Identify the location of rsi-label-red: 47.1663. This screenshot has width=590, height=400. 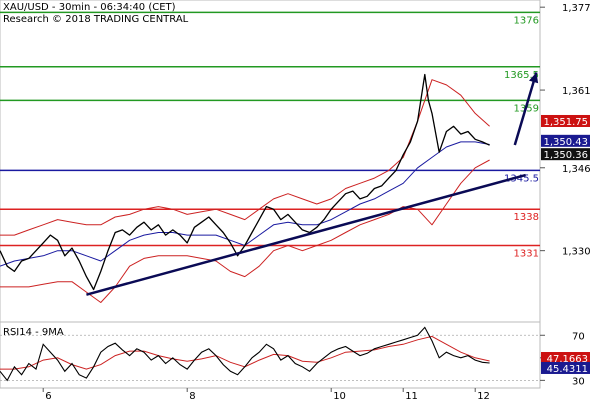
(567, 359).